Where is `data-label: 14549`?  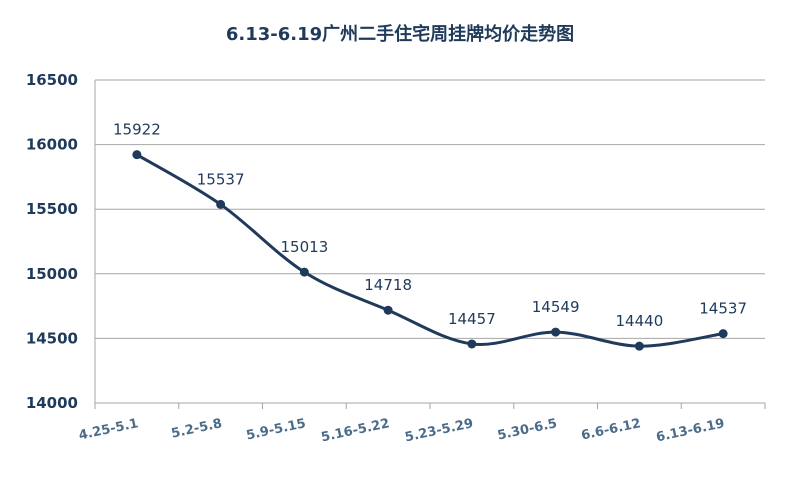
data-label: 14549 is located at coordinates (556, 307).